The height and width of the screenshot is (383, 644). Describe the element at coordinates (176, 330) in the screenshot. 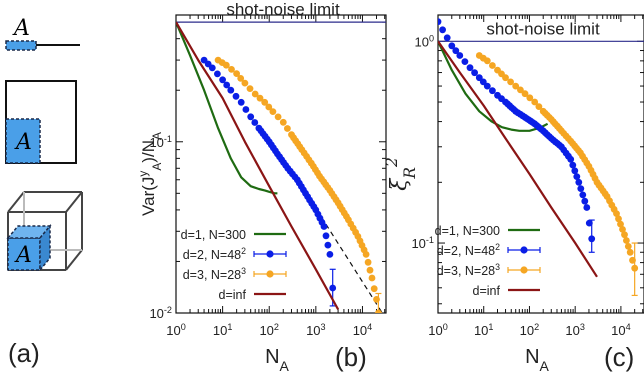

I see `x-tick-label: 10⁰` at that location.